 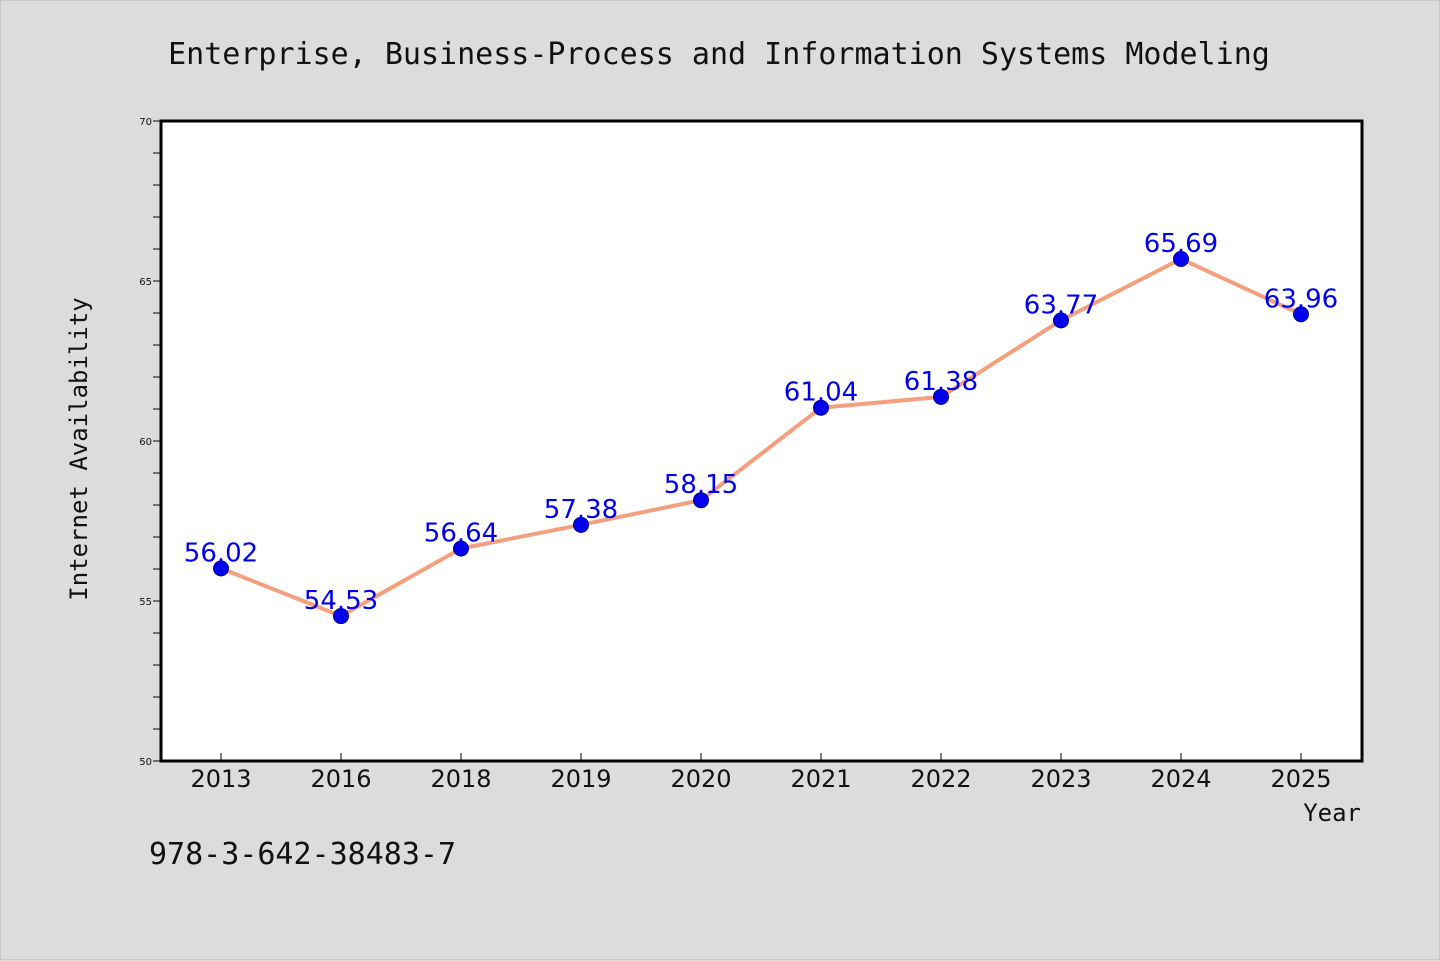 I want to click on x-tick-label: 2021, so click(x=820, y=779).